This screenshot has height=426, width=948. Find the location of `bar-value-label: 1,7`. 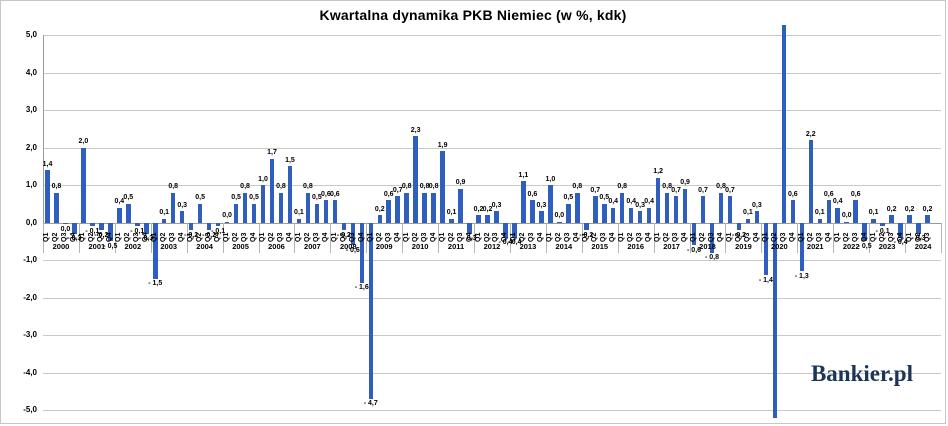

bar-value-label: 1,7 is located at coordinates (272, 153).